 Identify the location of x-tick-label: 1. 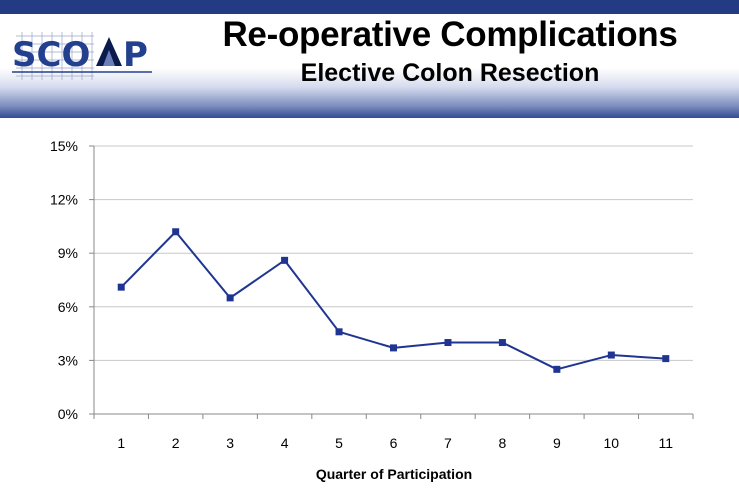
(121, 443).